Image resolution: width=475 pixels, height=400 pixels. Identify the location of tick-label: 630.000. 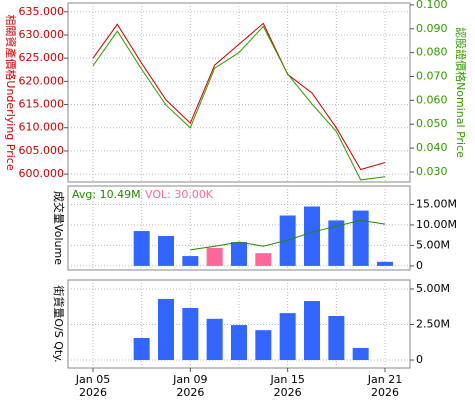
(42, 34).